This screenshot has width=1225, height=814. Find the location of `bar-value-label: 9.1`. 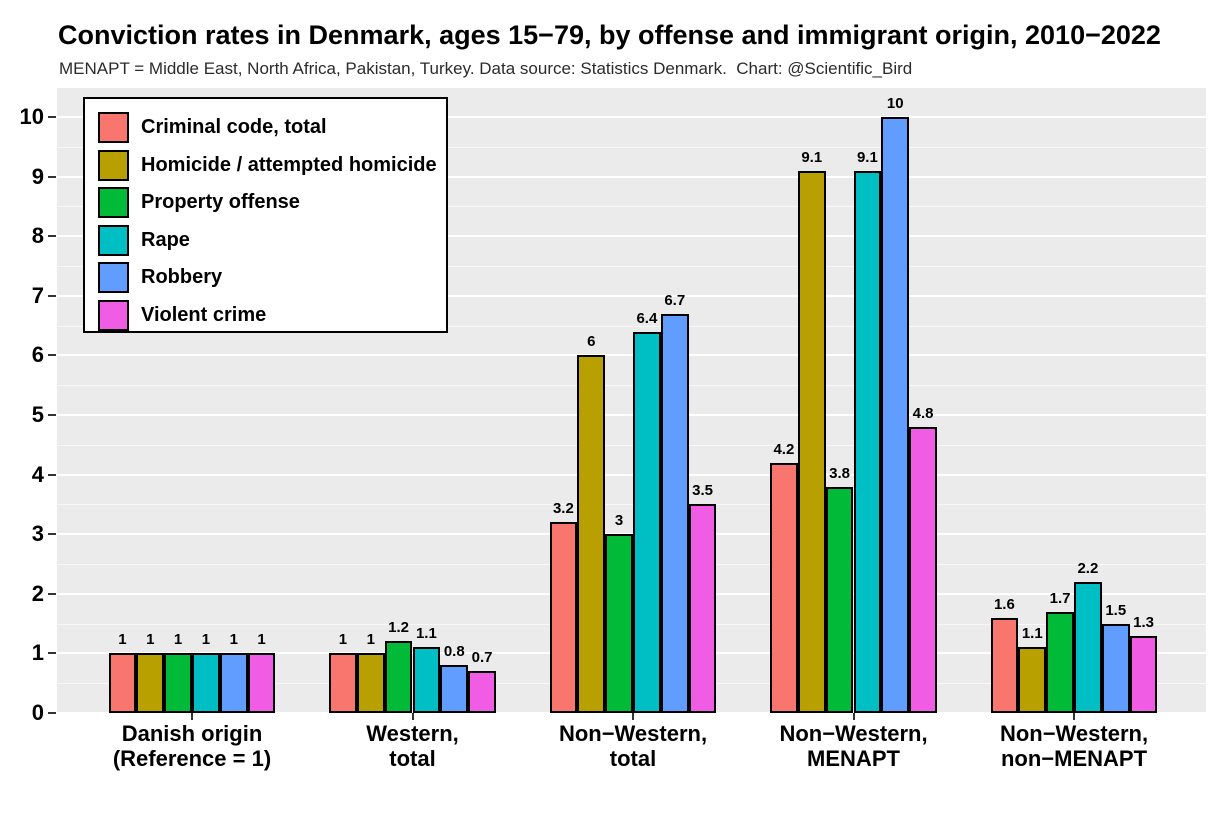

bar-value-label: 9.1 is located at coordinates (812, 157).